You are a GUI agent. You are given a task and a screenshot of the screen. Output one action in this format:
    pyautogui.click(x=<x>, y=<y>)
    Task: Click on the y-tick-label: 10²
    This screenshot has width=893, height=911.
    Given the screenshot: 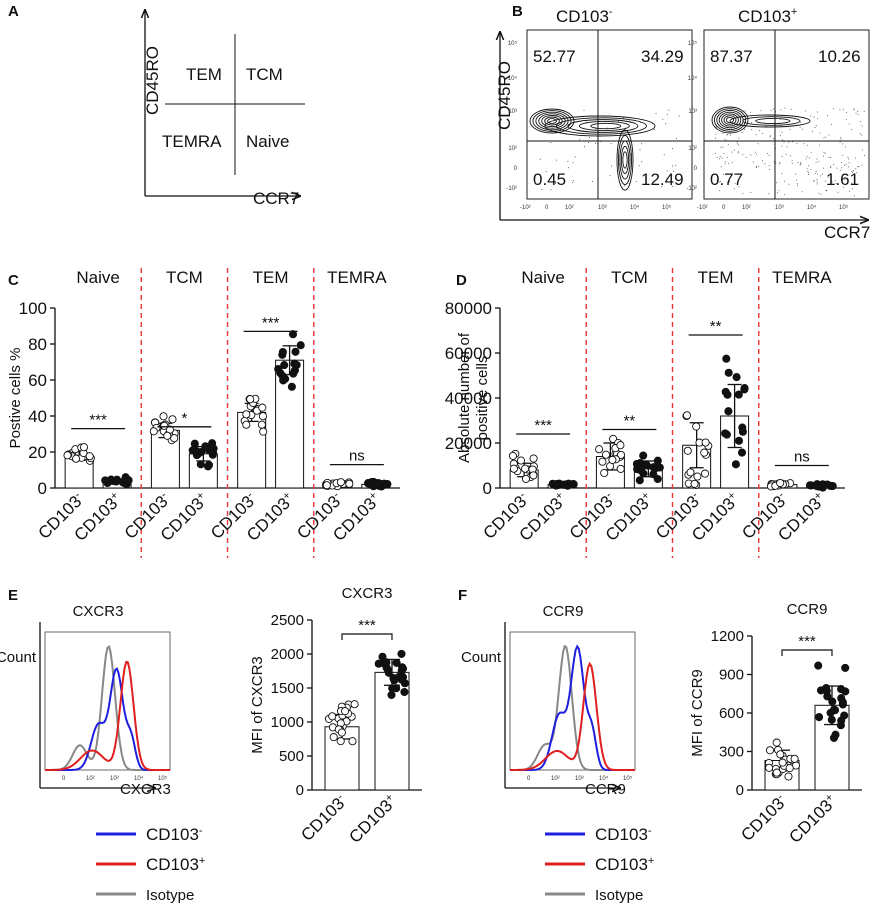 What is the action you would take?
    pyautogui.click(x=692, y=149)
    